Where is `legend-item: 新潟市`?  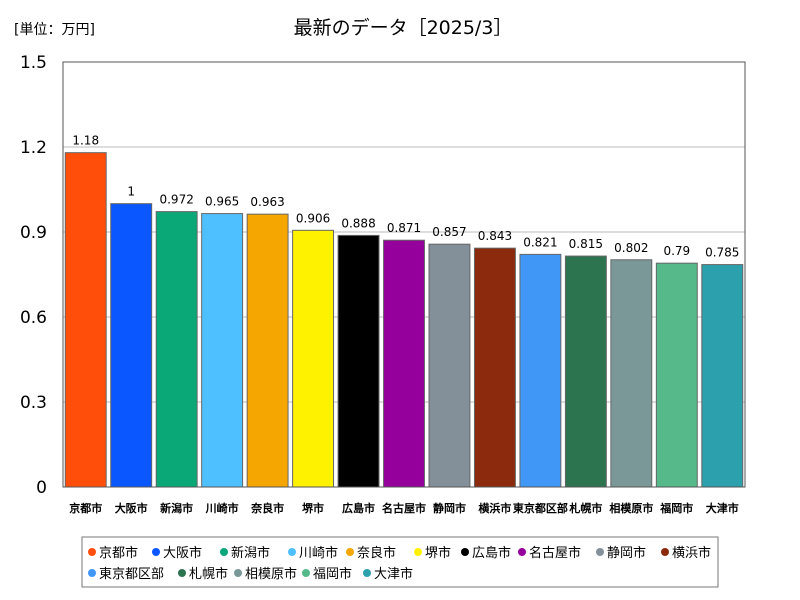
legend-item: 新潟市 is located at coordinates (250, 553).